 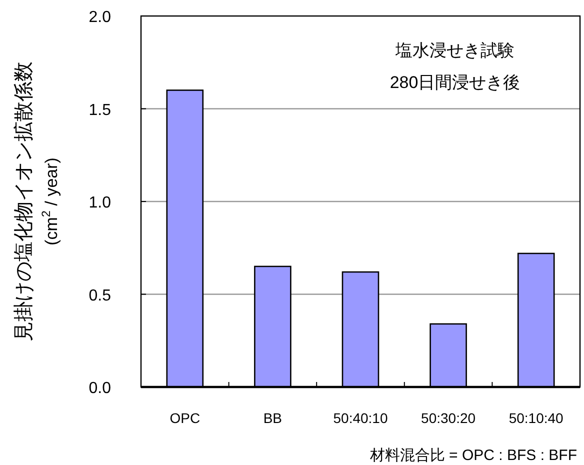 What do you see at coordinates (100, 110) in the screenshot?
I see `y-tick-label: 1.5` at bounding box center [100, 110].